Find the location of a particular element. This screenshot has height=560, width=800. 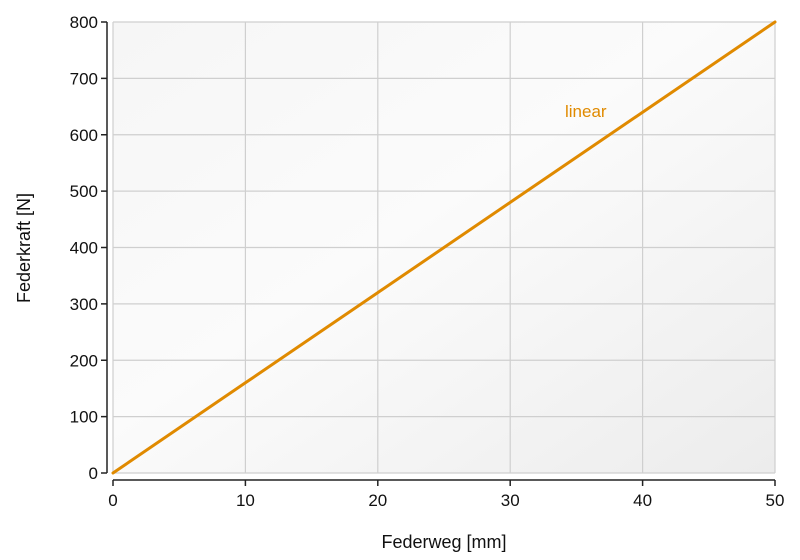

x-tick-label: 20 is located at coordinates (377, 500).